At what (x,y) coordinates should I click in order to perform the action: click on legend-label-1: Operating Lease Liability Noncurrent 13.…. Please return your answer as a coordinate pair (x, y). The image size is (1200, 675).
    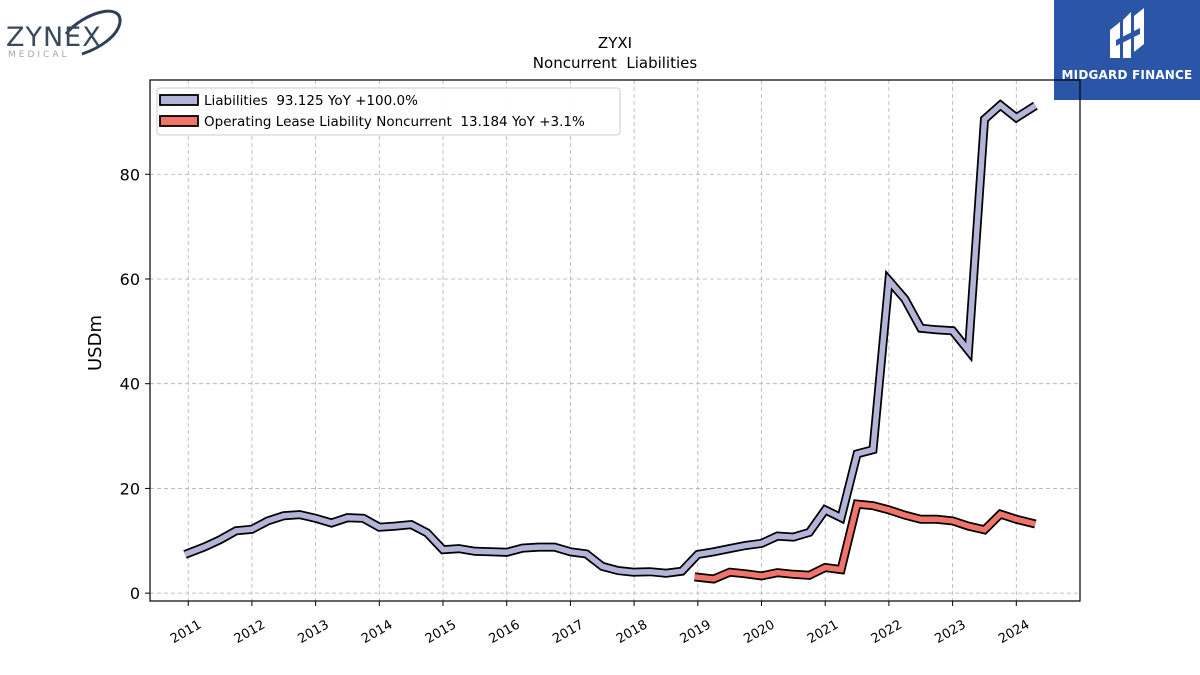
    Looking at the image, I should click on (394, 122).